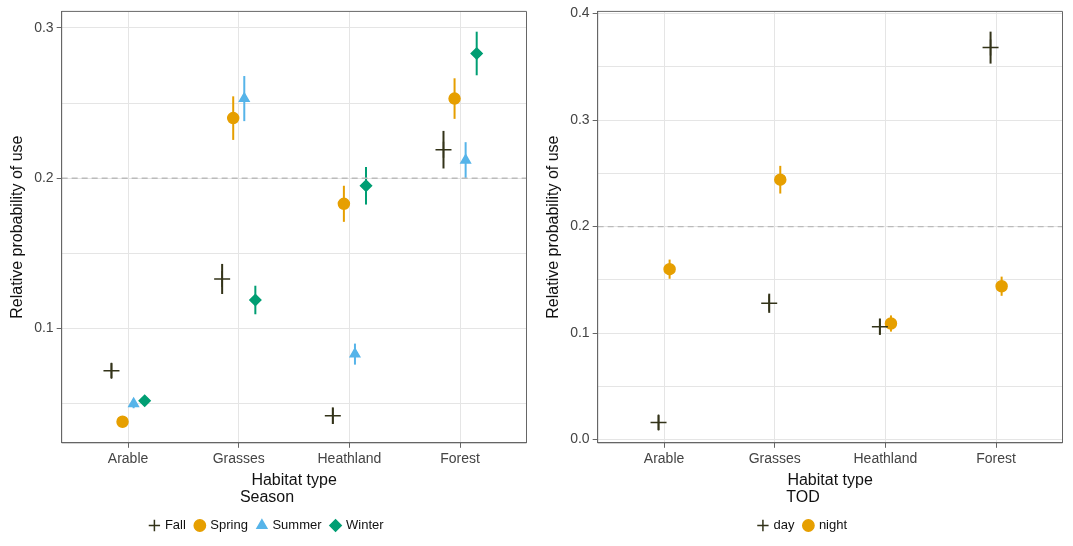  I want to click on legend-label: Winter, so click(365, 525).